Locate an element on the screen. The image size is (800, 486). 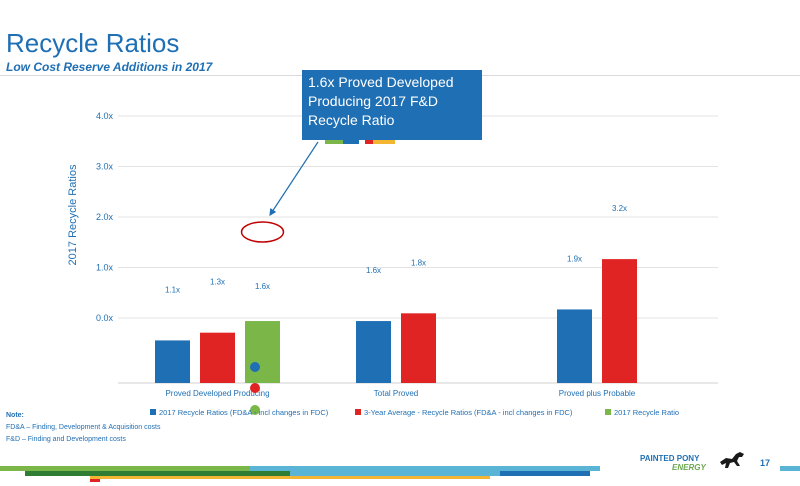
highlight-circle is located at coordinates (262, 232).